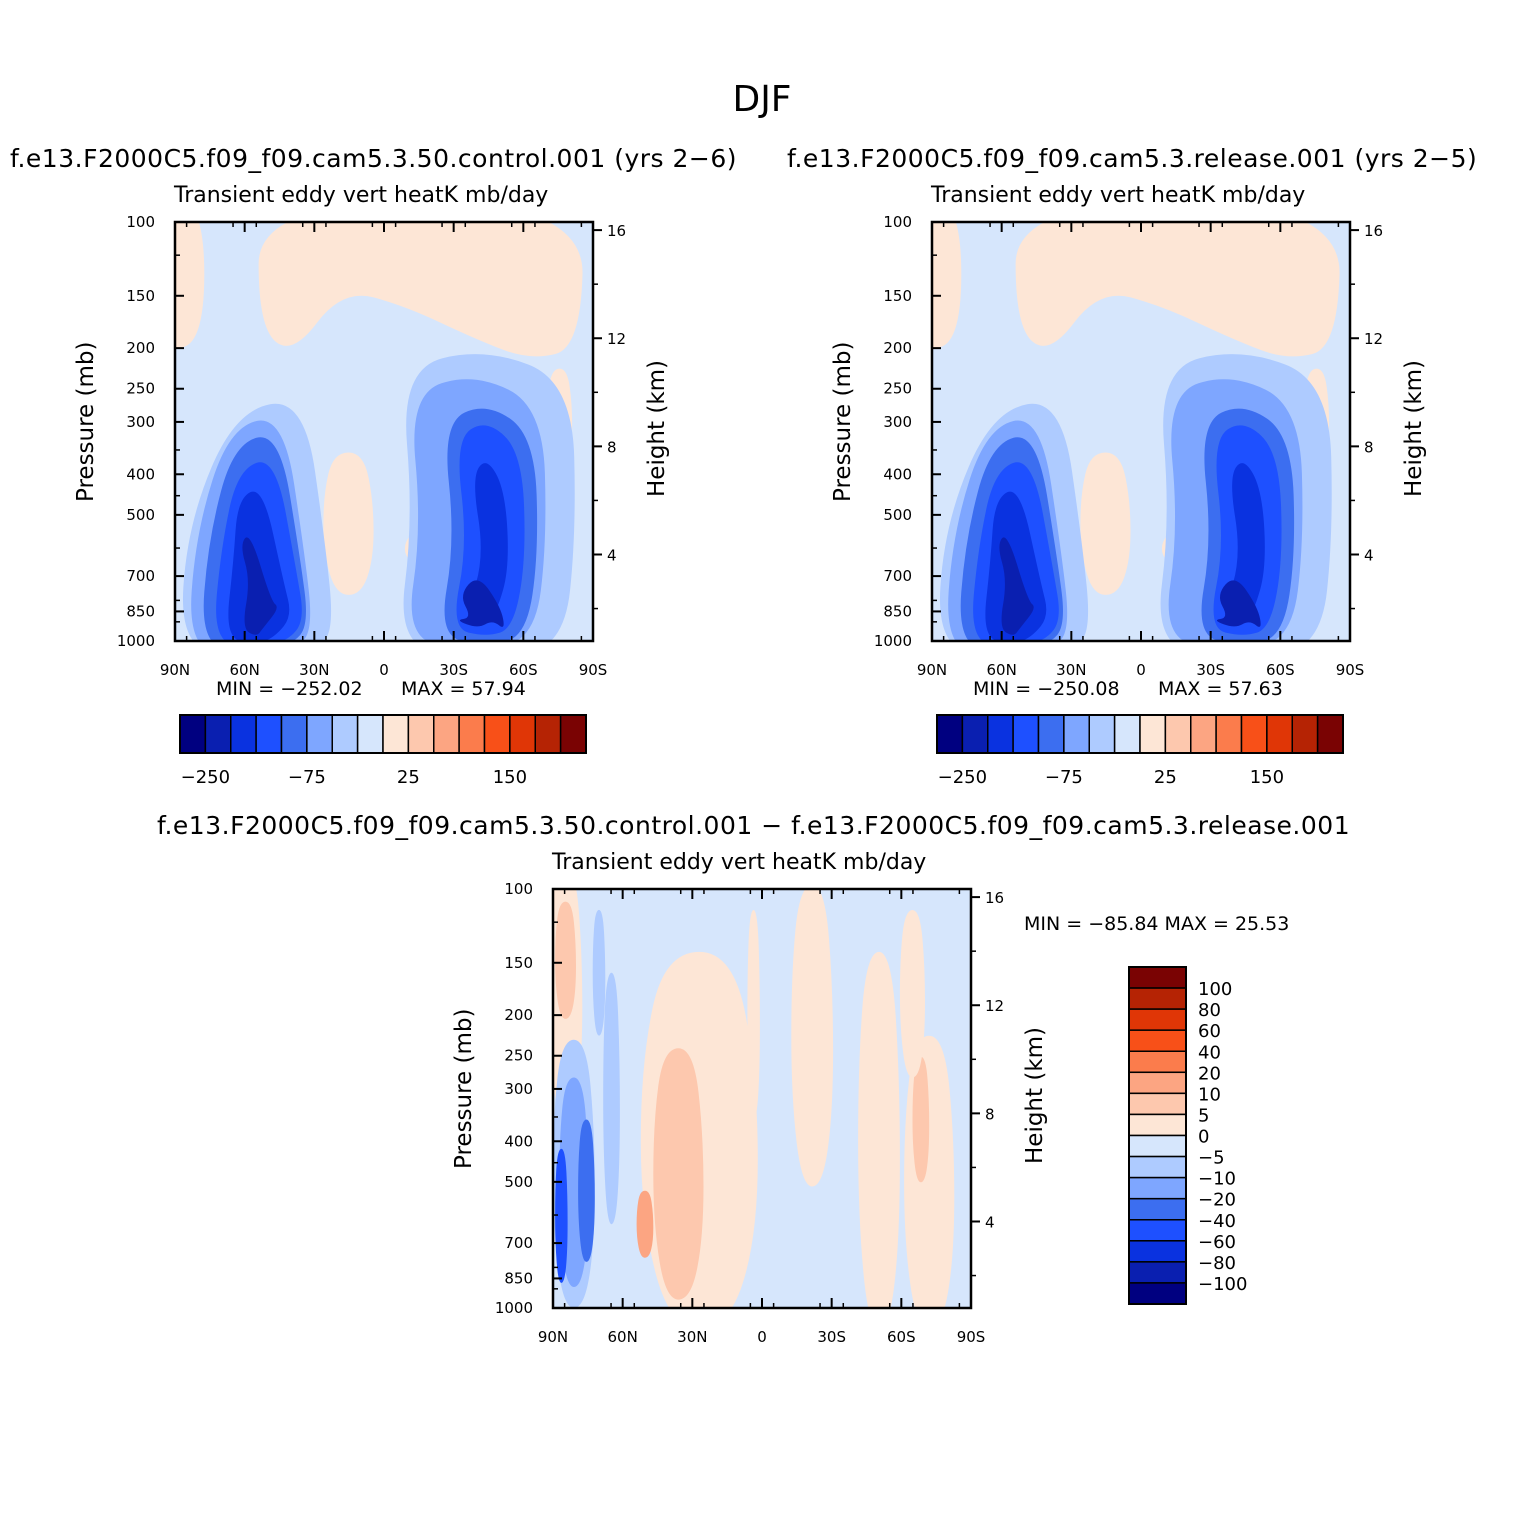 The height and width of the screenshot is (1524, 1524). Describe the element at coordinates (518, 1278) in the screenshot. I see `diff-ytick-label: 850` at that location.